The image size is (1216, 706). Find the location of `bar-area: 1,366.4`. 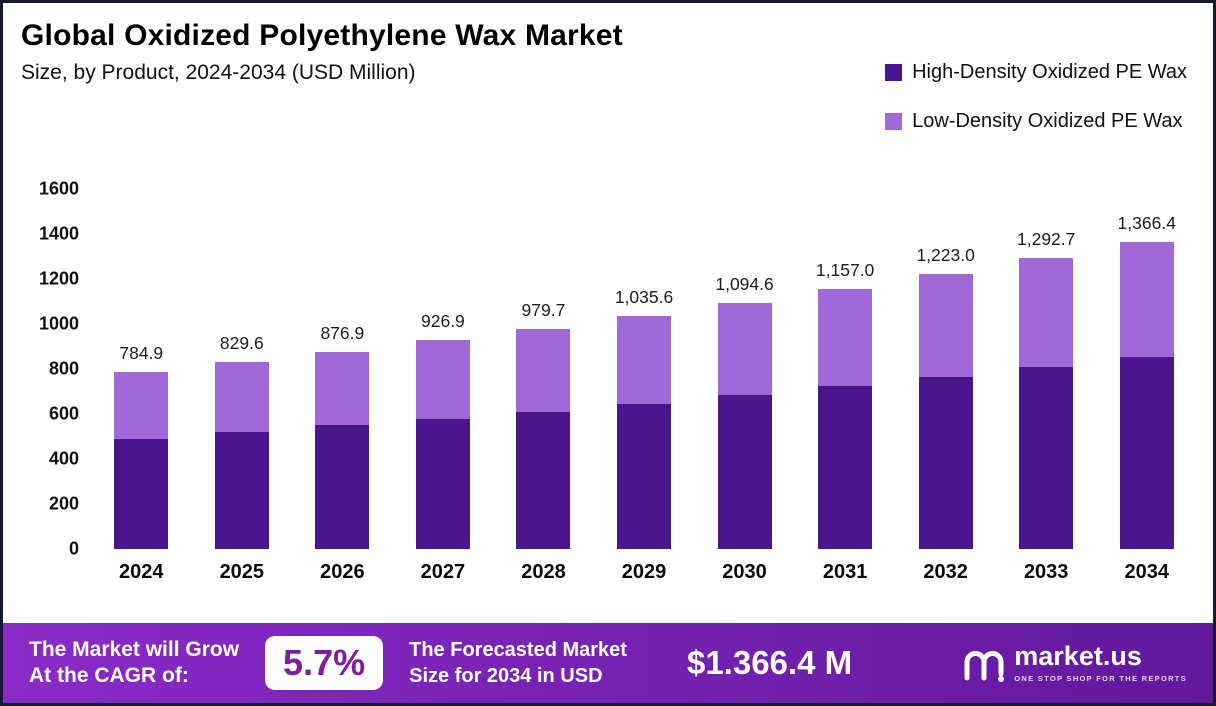

bar-area: 1,366.4 is located at coordinates (1147, 369).